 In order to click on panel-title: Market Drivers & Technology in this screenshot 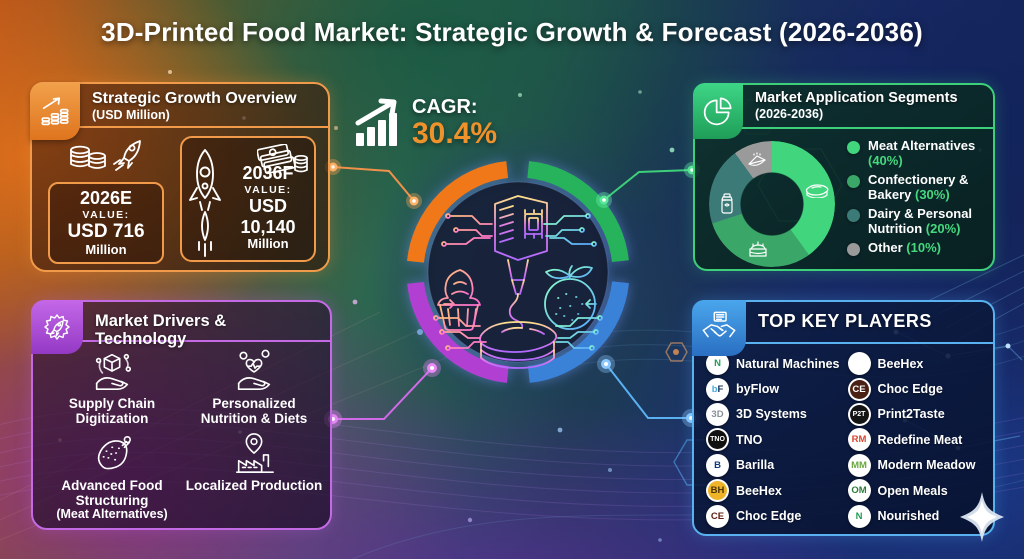, I will do `click(161, 330)`.